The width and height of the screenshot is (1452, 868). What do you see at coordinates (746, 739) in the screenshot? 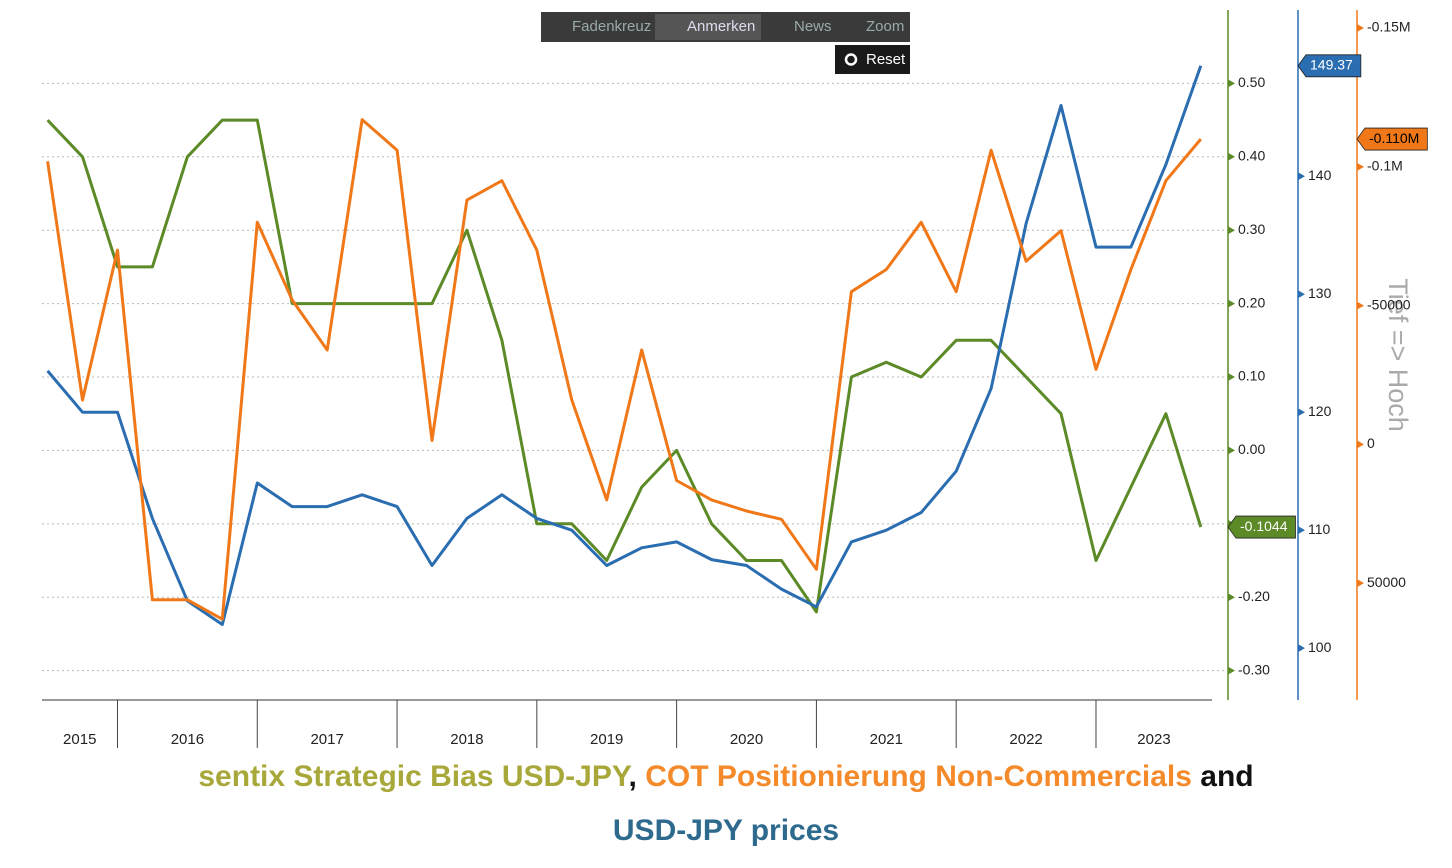
I see `x-tick-label: 2020` at bounding box center [746, 739].